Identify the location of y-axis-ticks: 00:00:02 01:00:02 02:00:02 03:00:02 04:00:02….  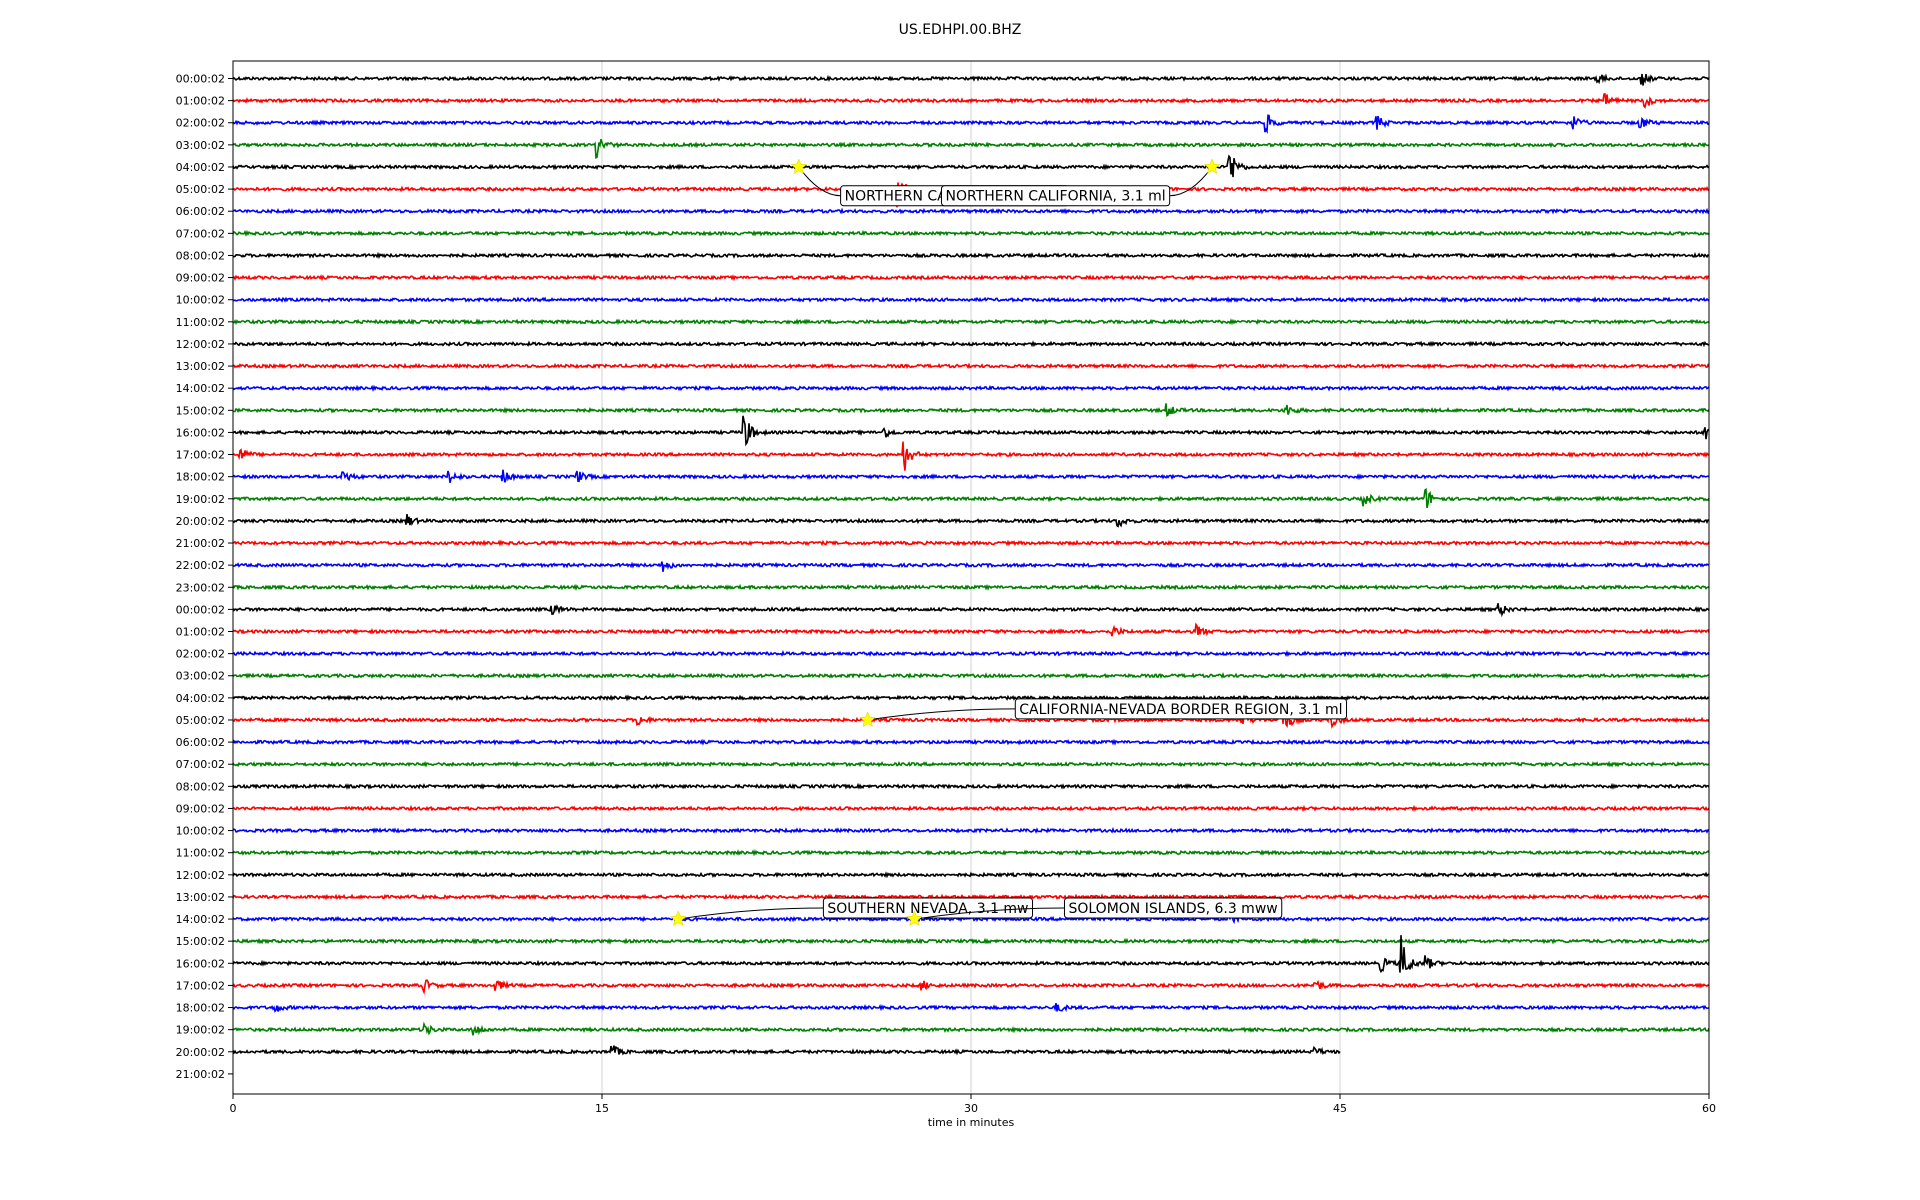
(204, 577).